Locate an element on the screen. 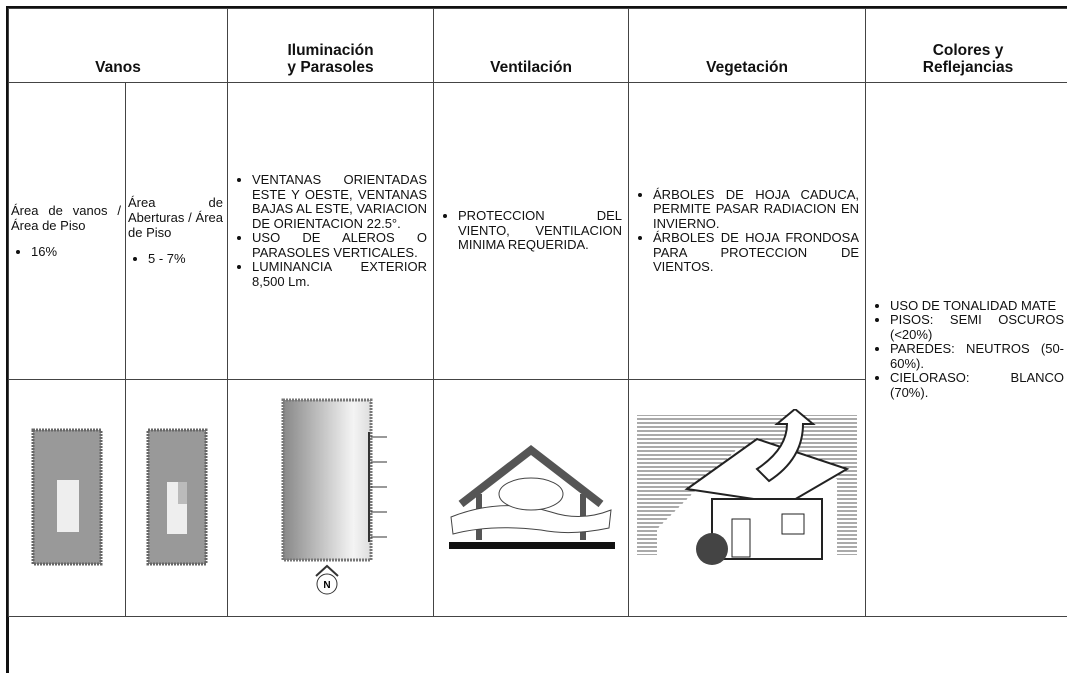 This screenshot has height=673, width=1067. header-text: Colores y is located at coordinates (968, 50).